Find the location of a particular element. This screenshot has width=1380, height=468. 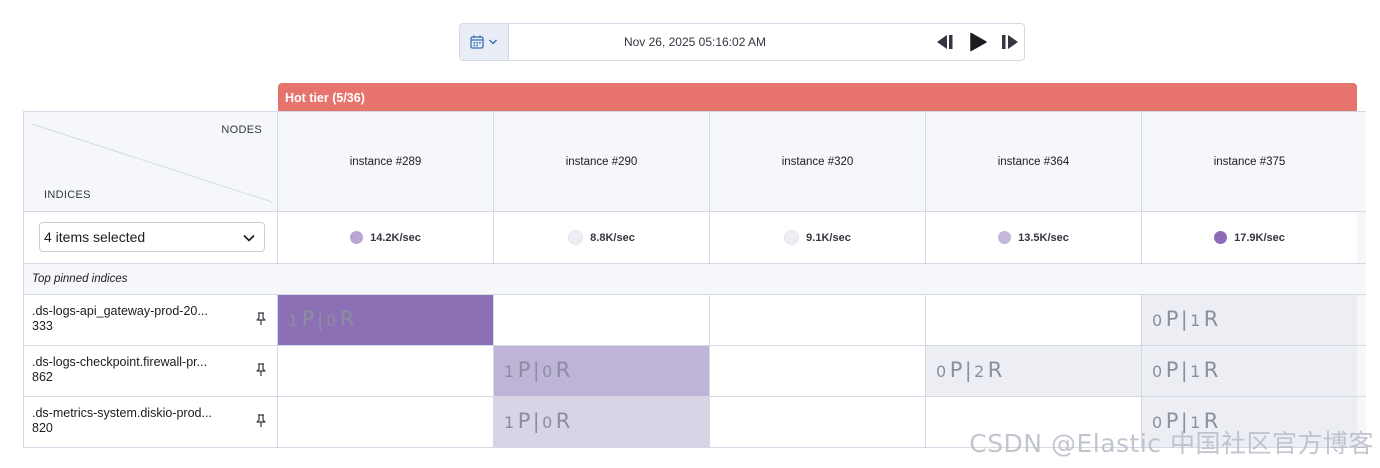

step-back-icon is located at coordinates (945, 42).